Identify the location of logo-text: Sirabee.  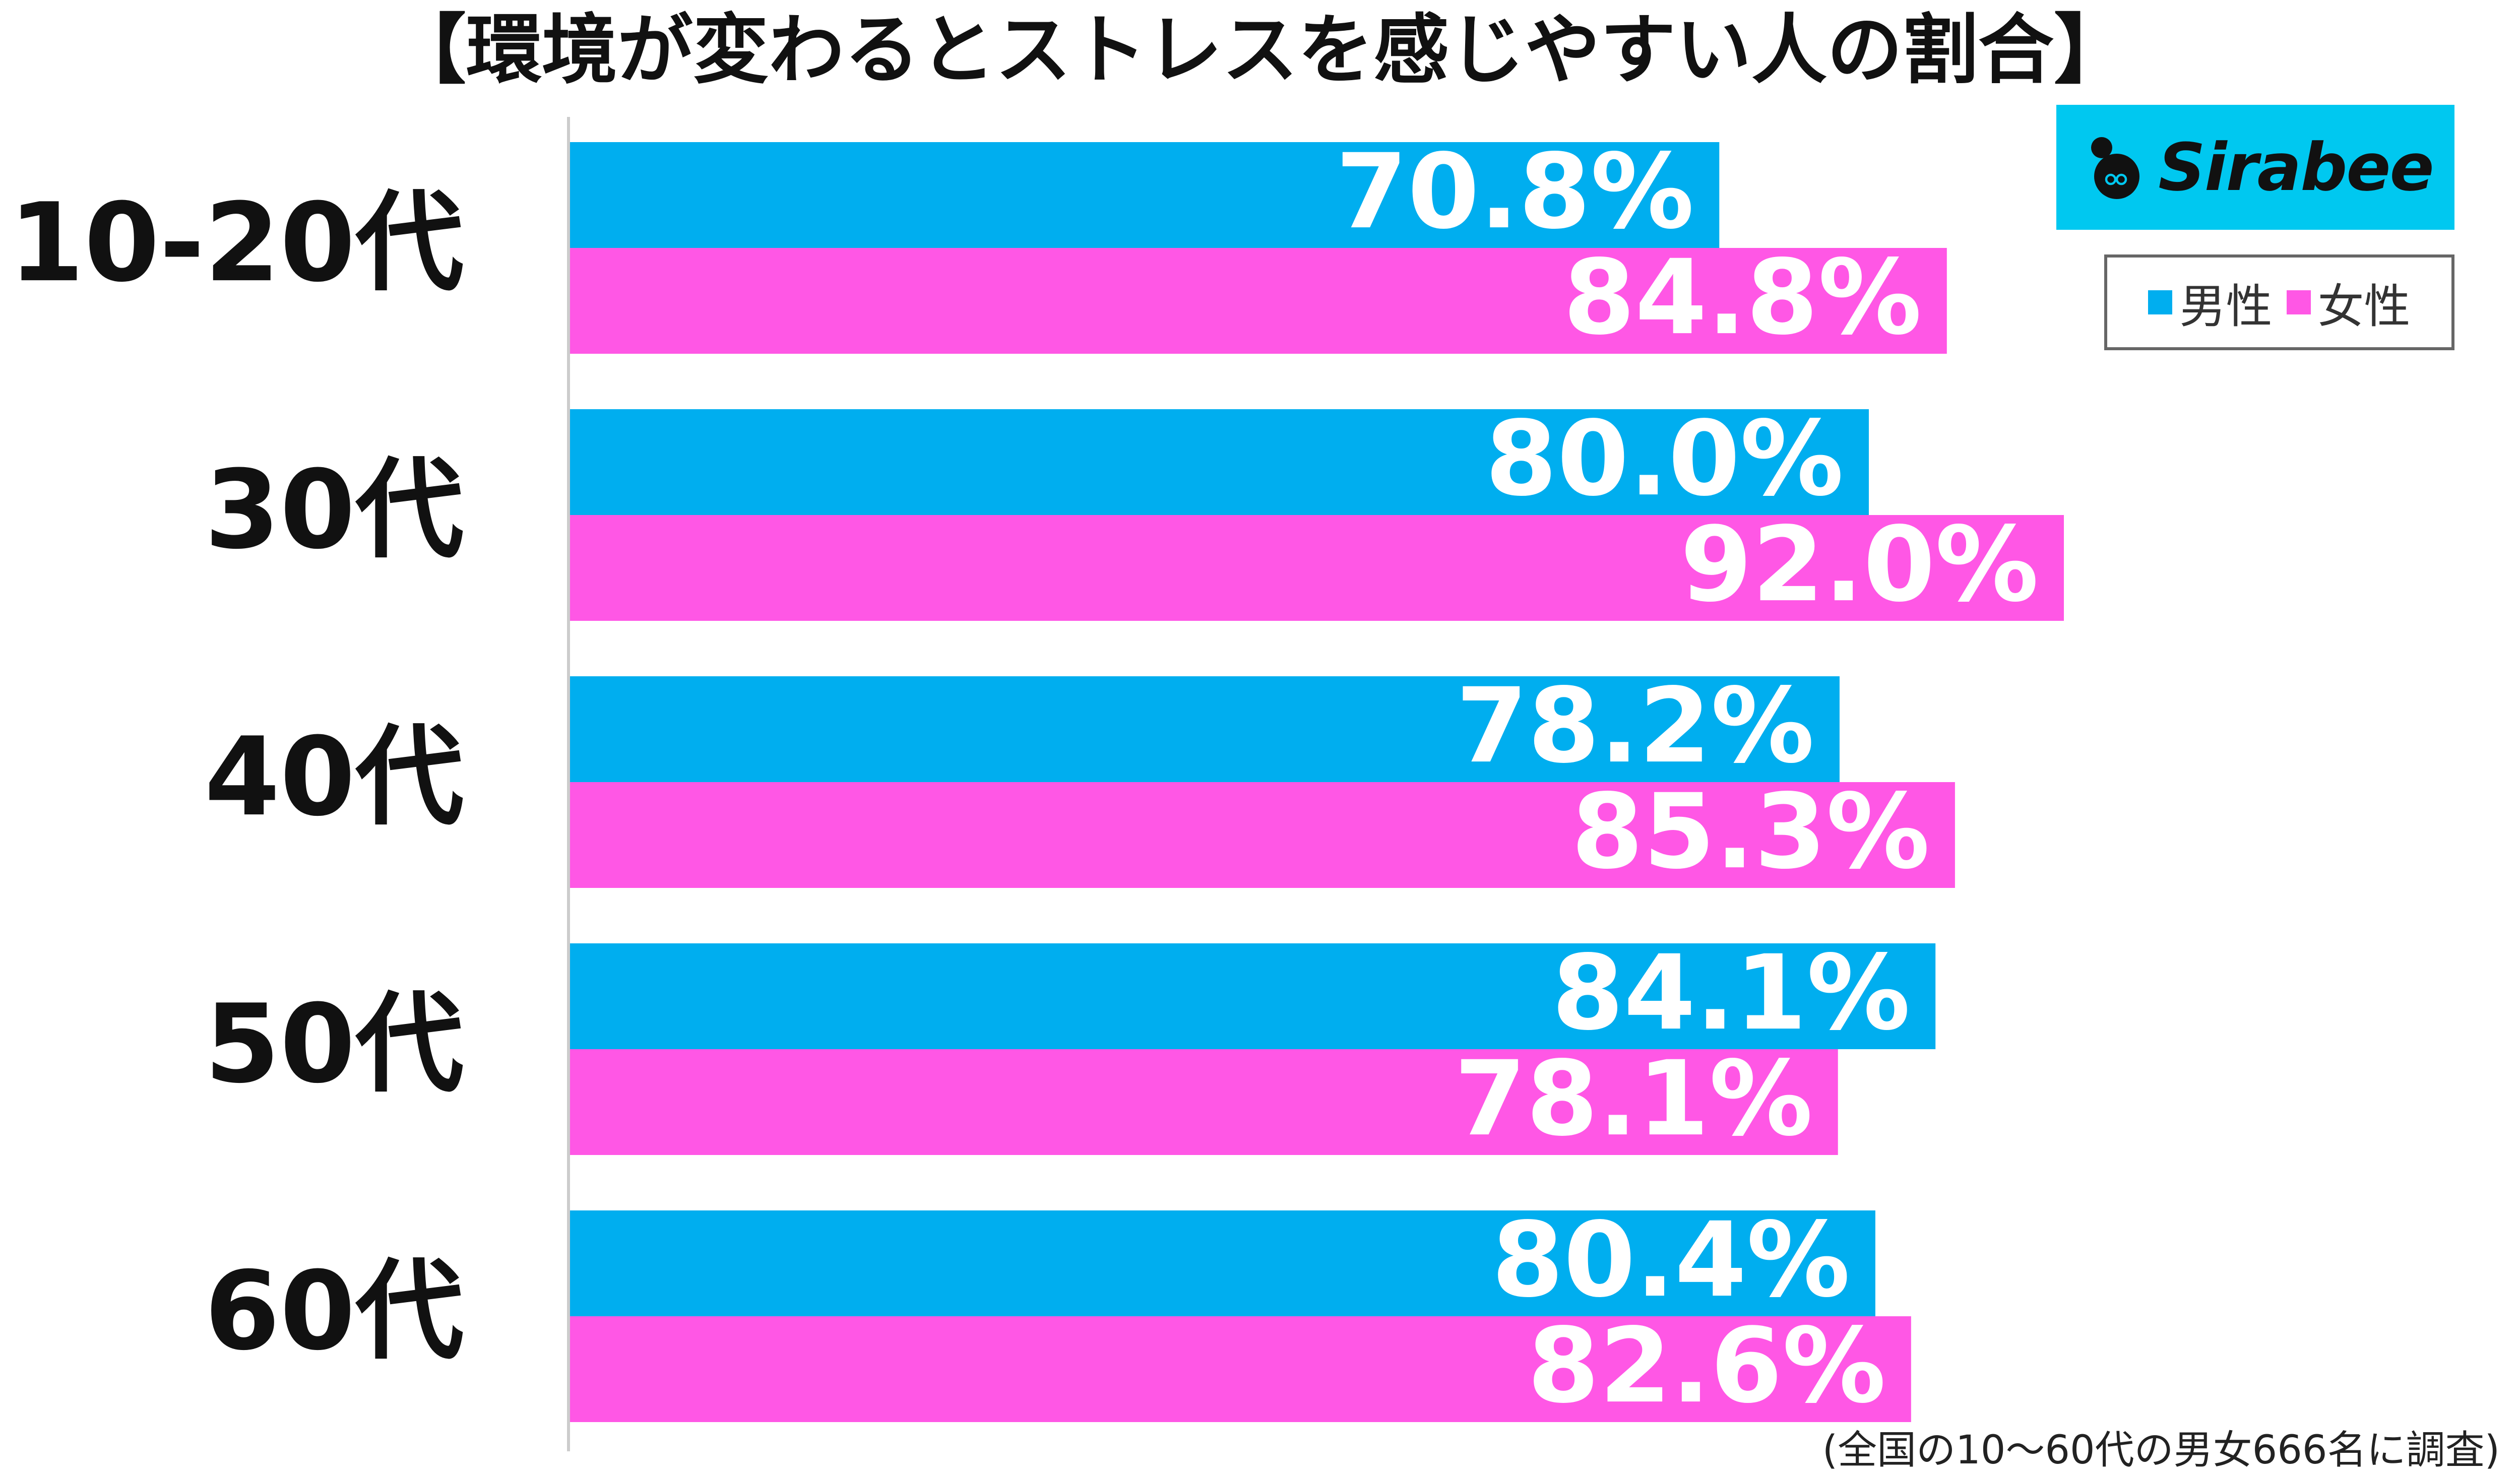
(2296, 167).